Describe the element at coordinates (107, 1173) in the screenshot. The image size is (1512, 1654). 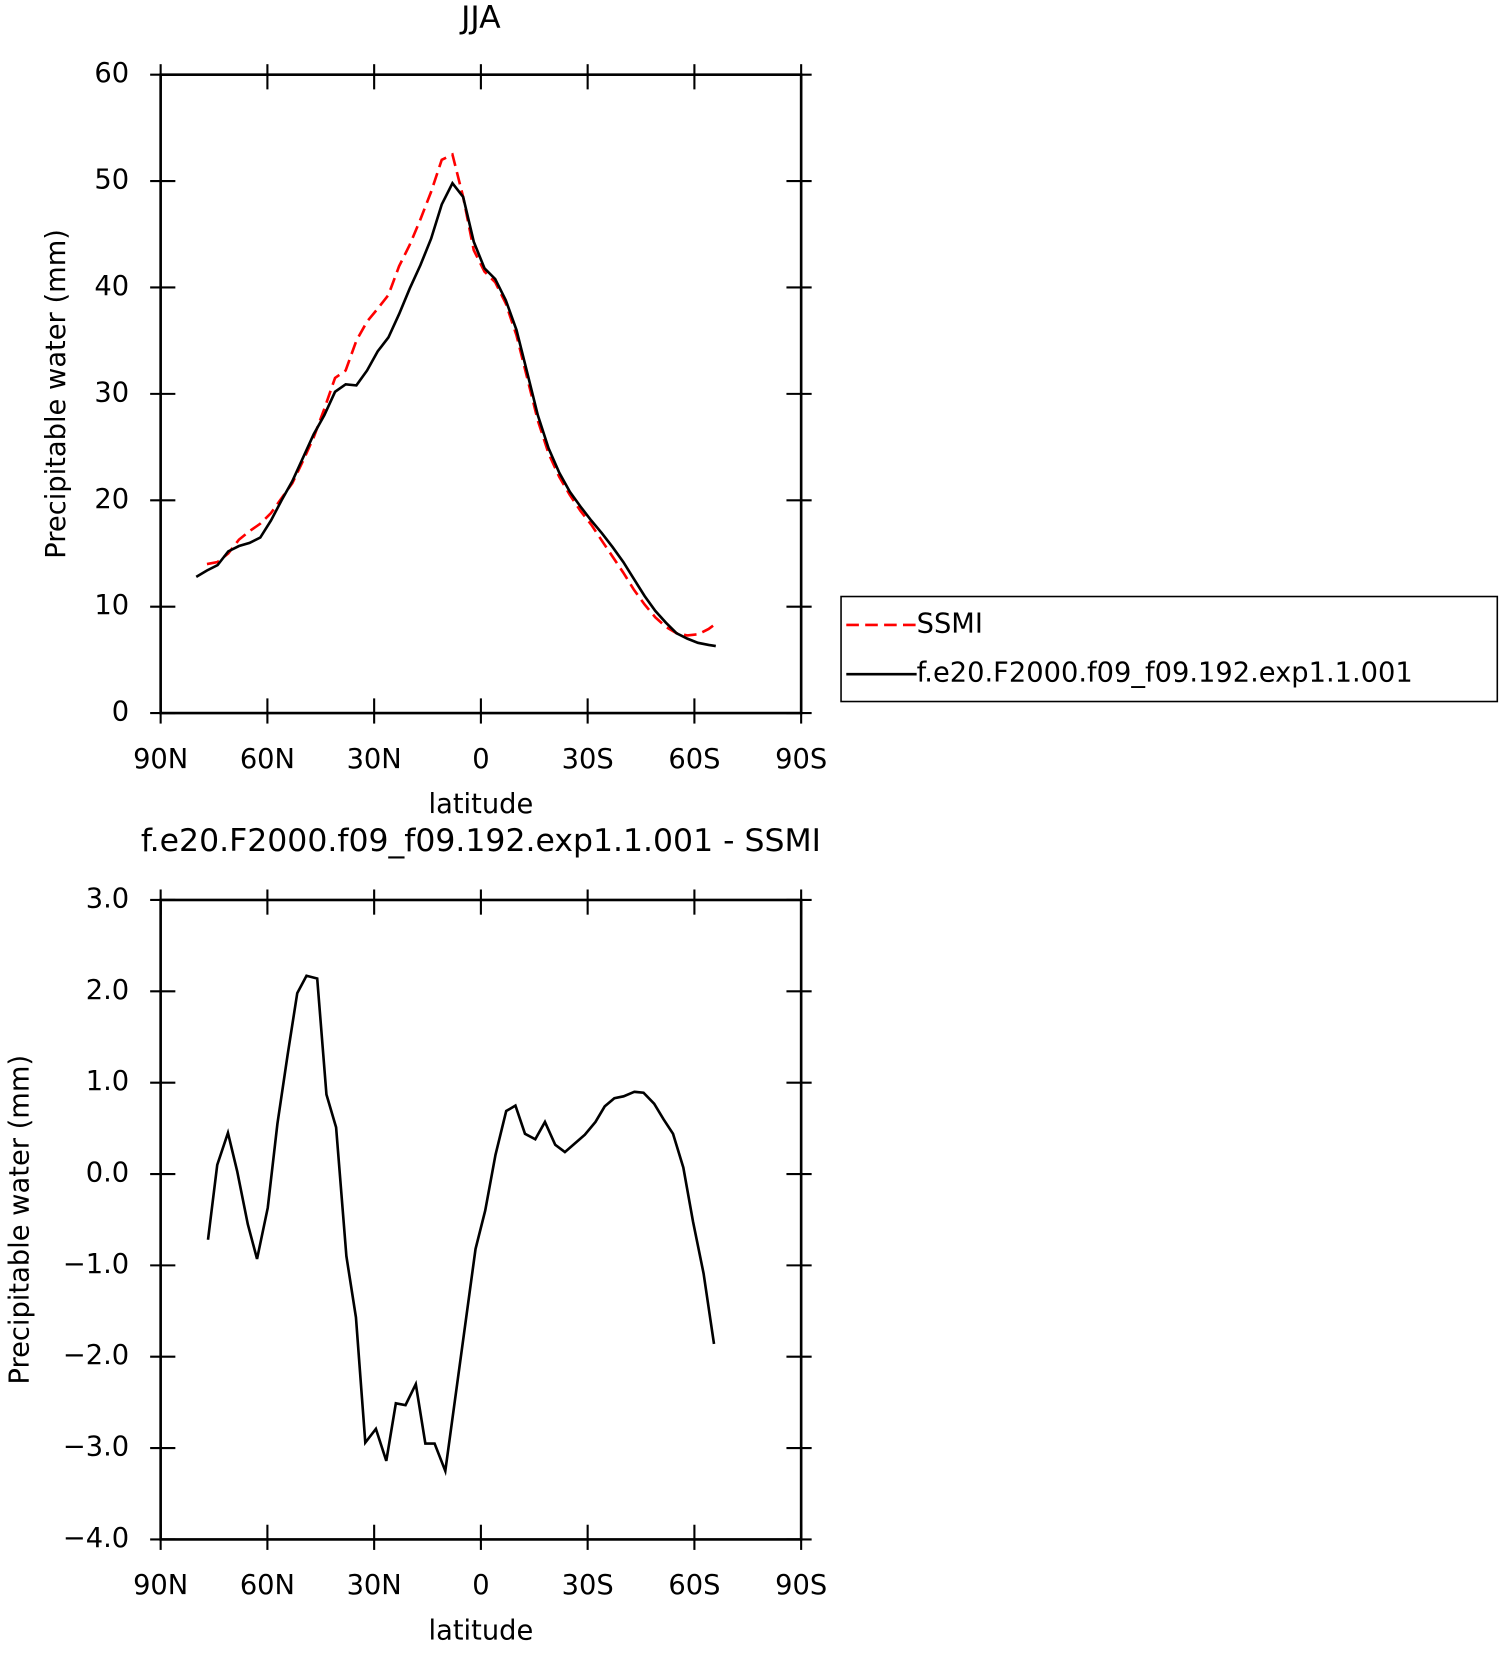
I see `y-tick-label: 0.0` at that location.